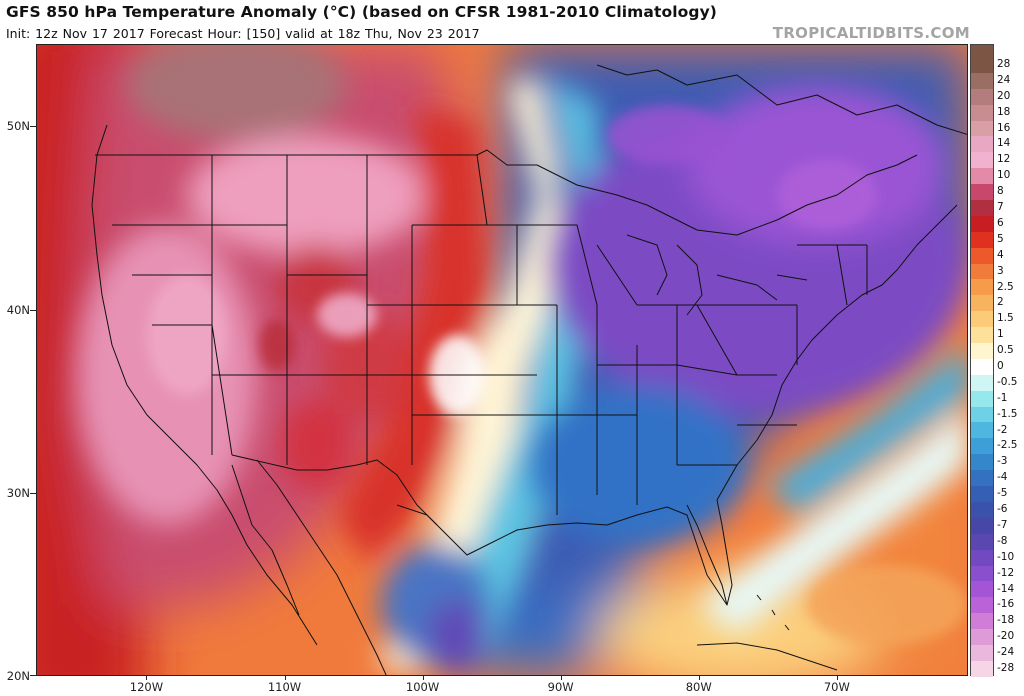 This screenshot has width=1024, height=696. What do you see at coordinates (1004, 95) in the screenshot?
I see `colorbar-label: 20` at bounding box center [1004, 95].